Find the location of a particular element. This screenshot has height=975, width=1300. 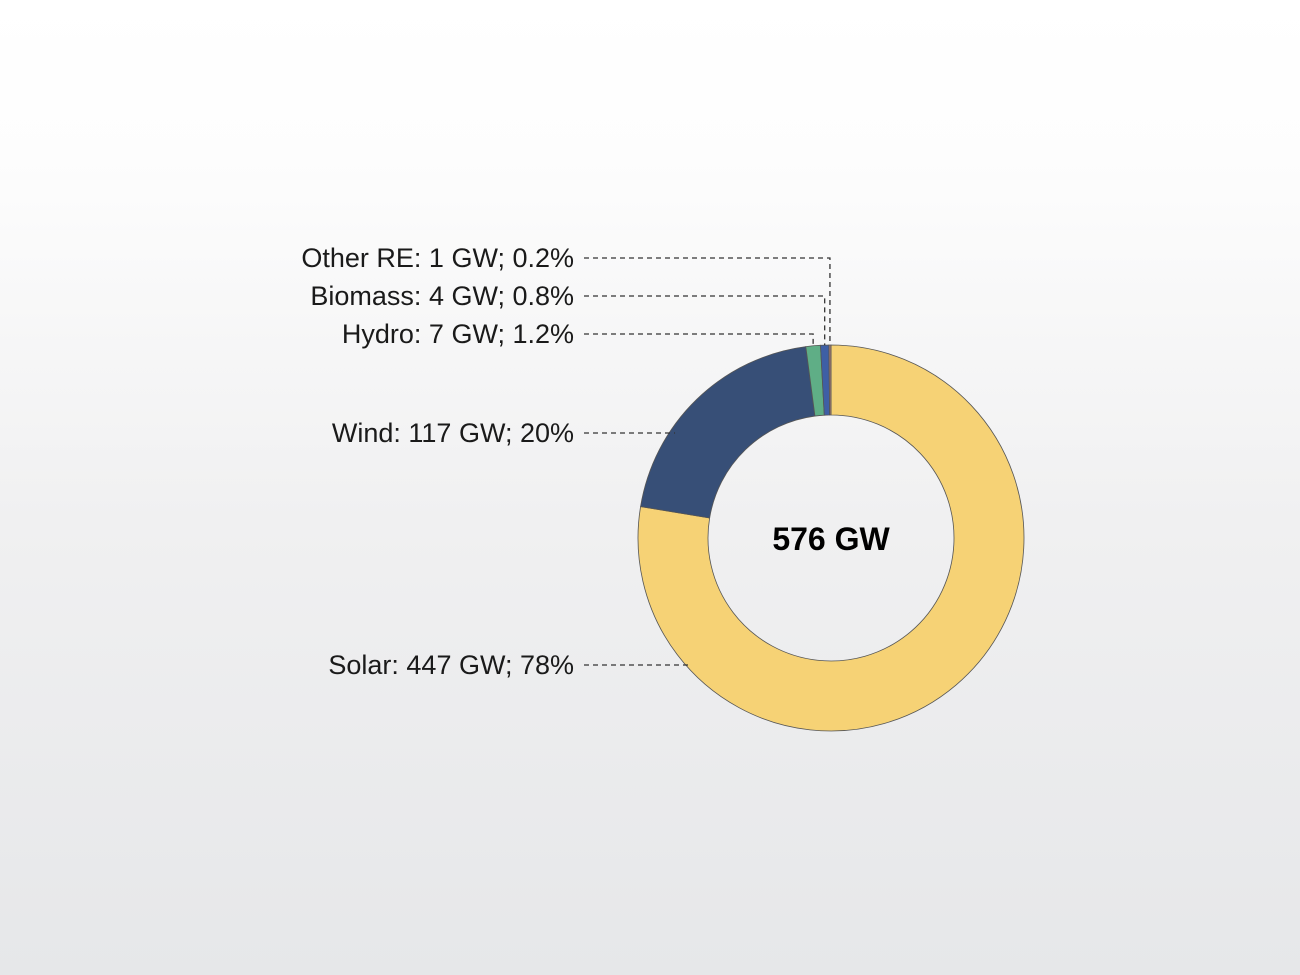

slice-other-re is located at coordinates (830, 380).